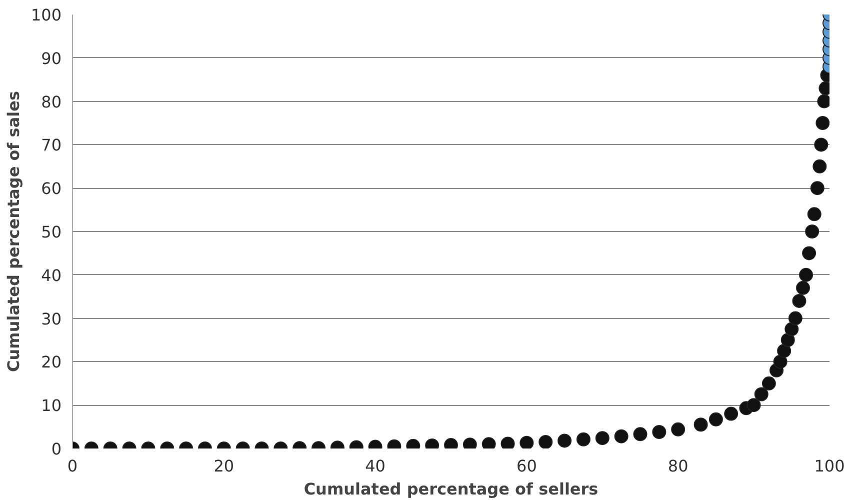 Image resolution: width=854 pixels, height=501 pixels. I want to click on y-tick-label: 100, so click(46, 15).